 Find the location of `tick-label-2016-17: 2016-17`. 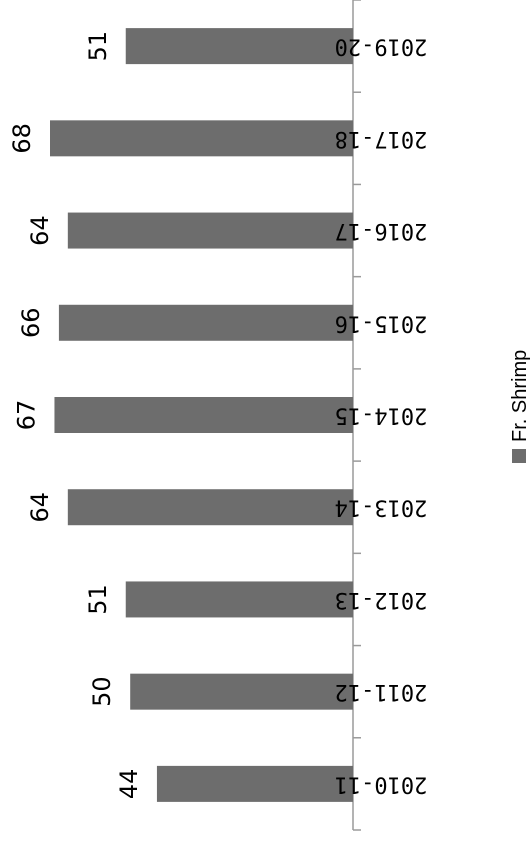

tick-label-2016-17: 2016-17 is located at coordinates (381, 230).